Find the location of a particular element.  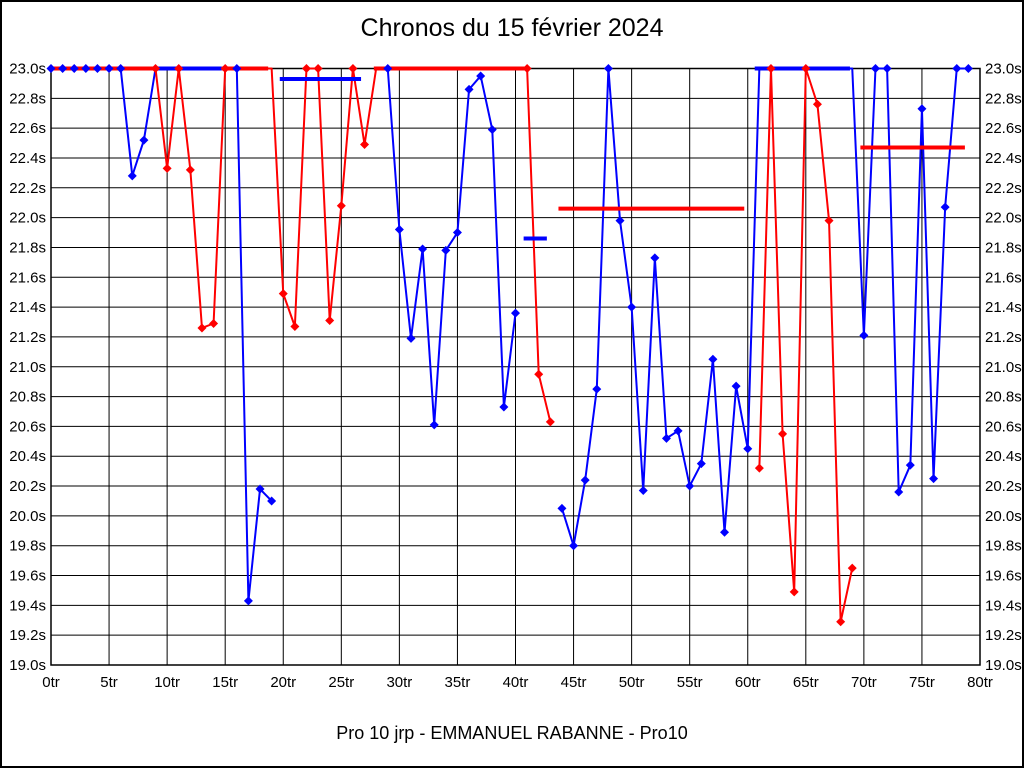

x-tick-label: 75tr is located at coordinates (922, 682).